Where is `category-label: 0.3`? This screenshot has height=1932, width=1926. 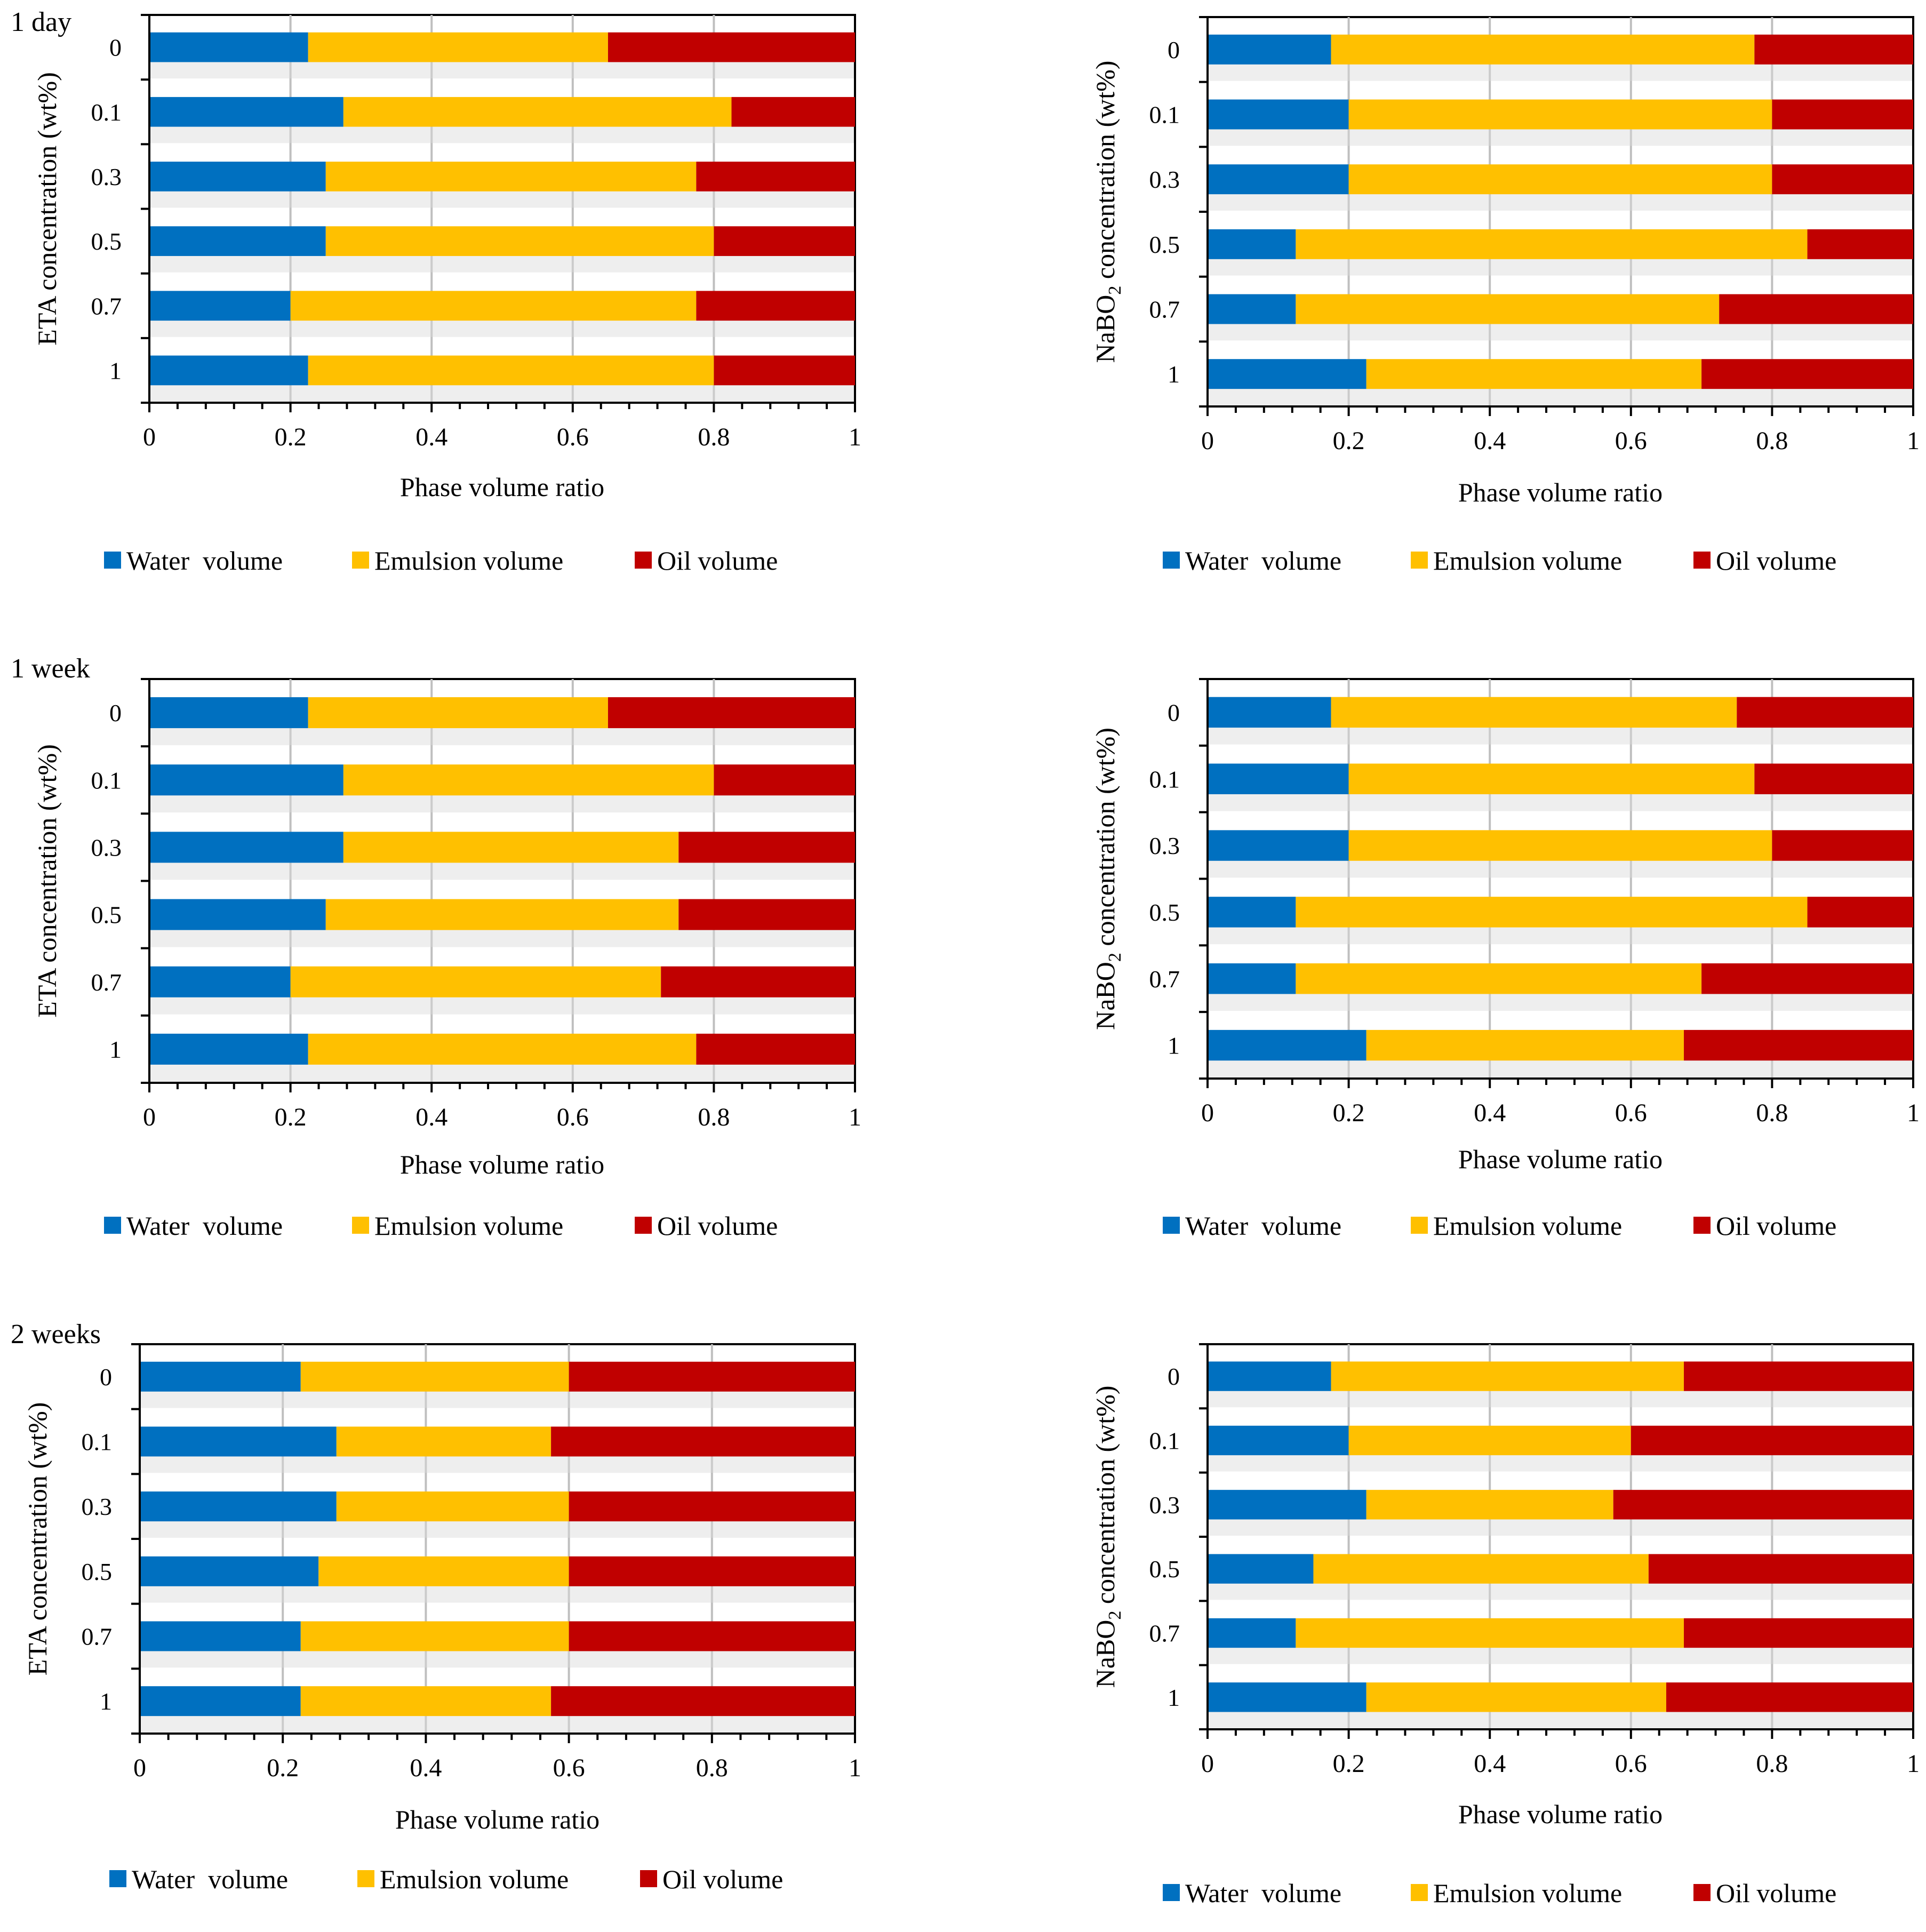 category-label: 0.3 is located at coordinates (1164, 846).